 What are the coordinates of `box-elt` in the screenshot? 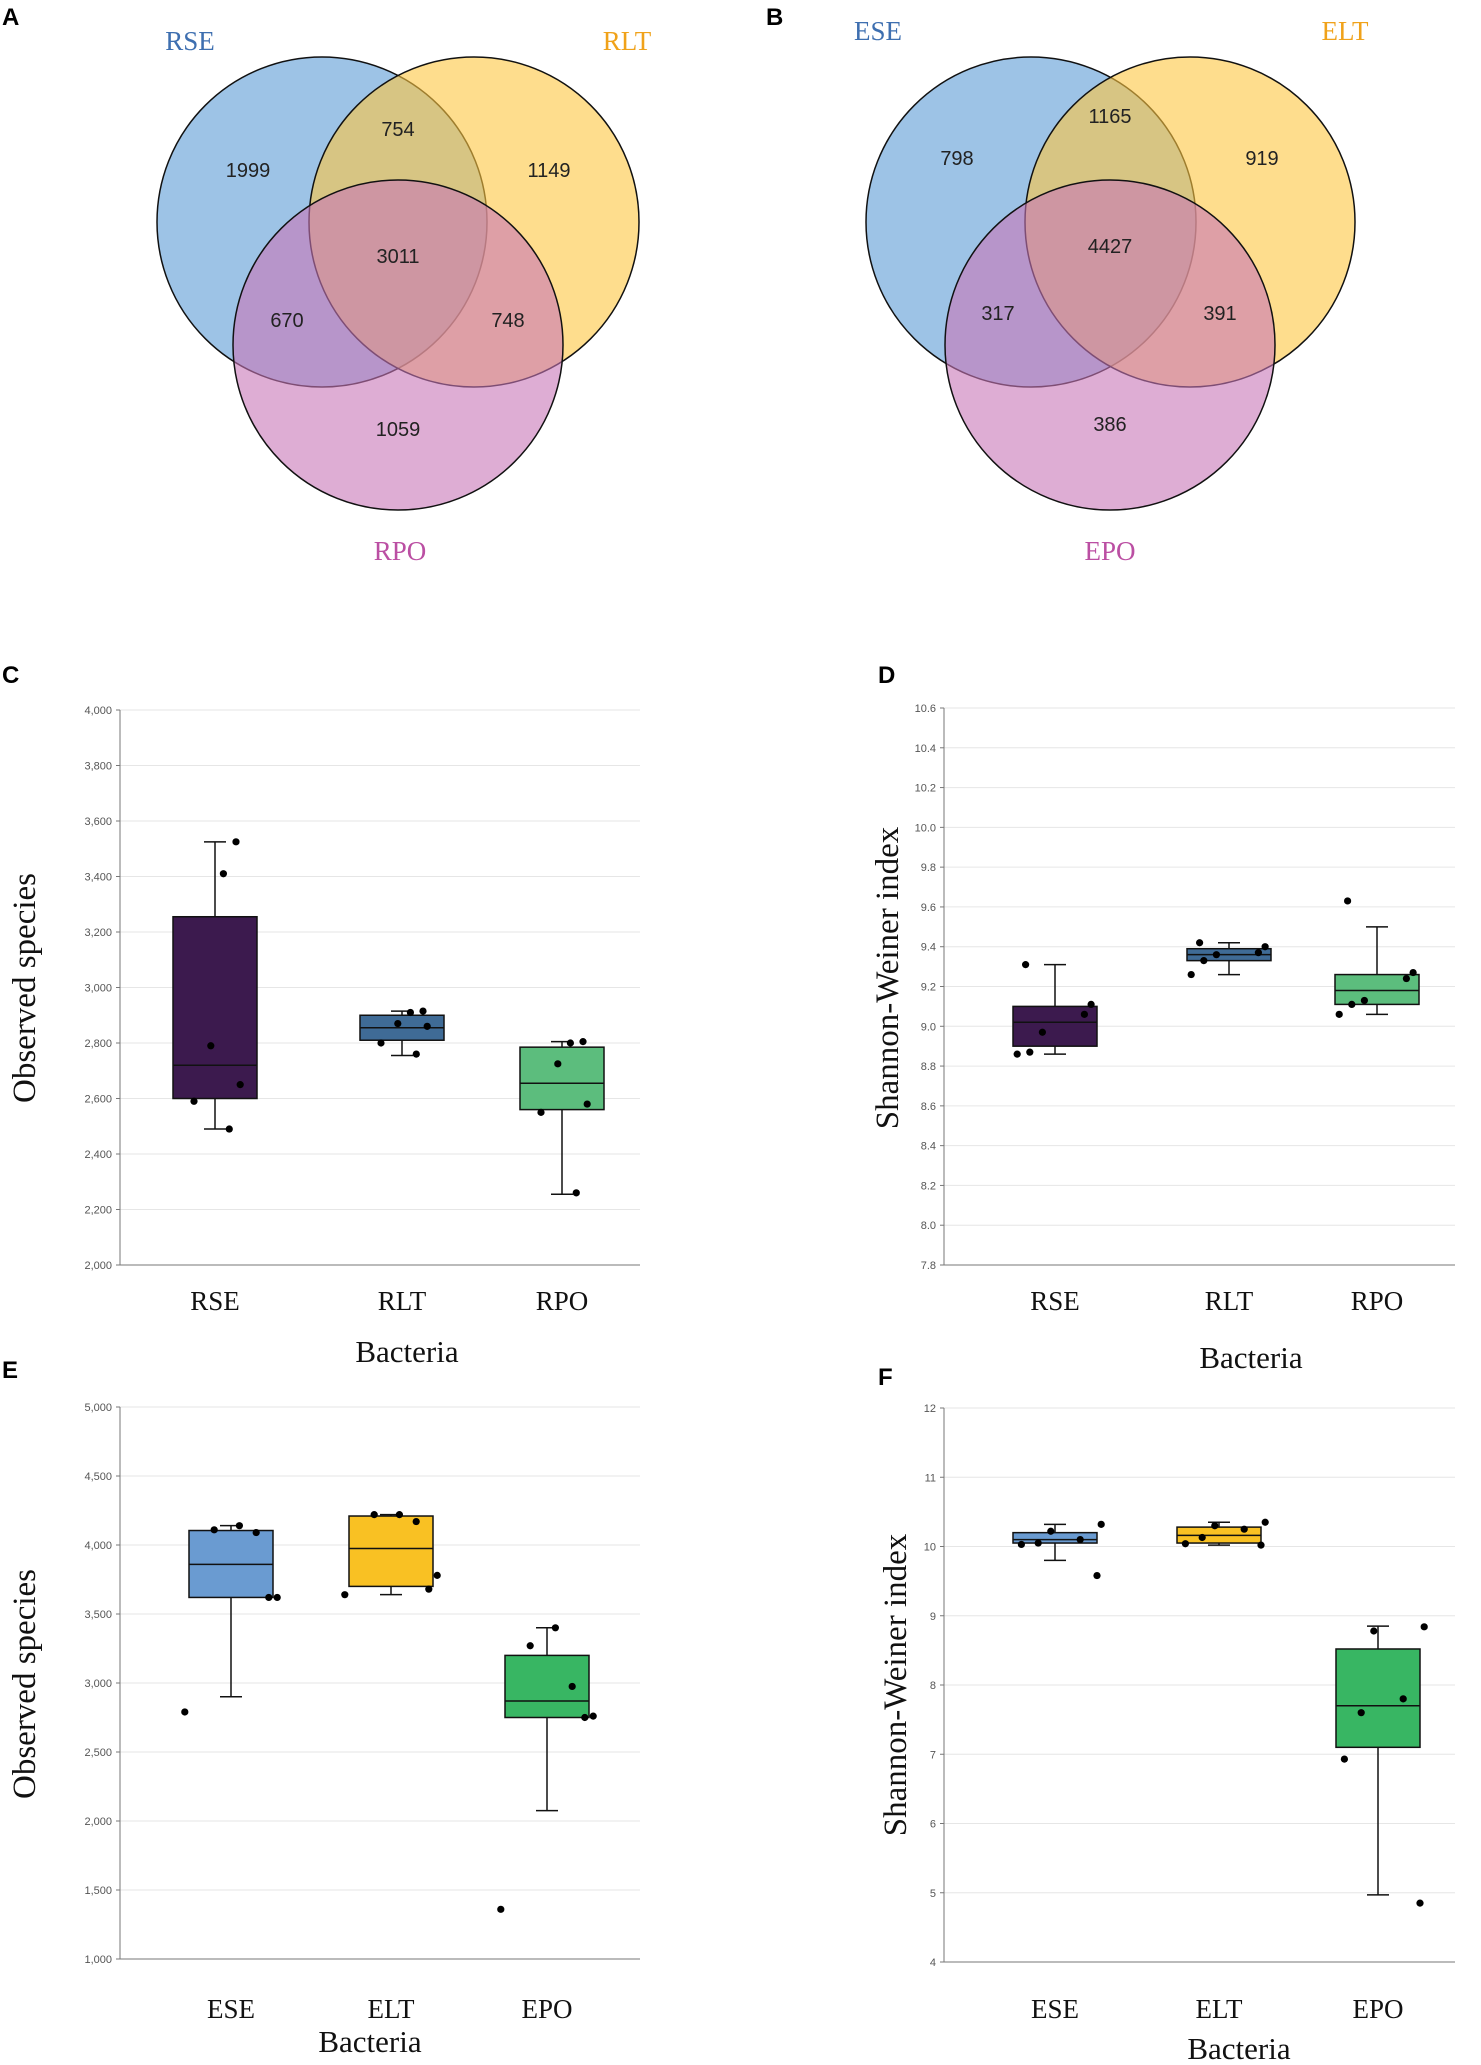 It's located at (391, 1551).